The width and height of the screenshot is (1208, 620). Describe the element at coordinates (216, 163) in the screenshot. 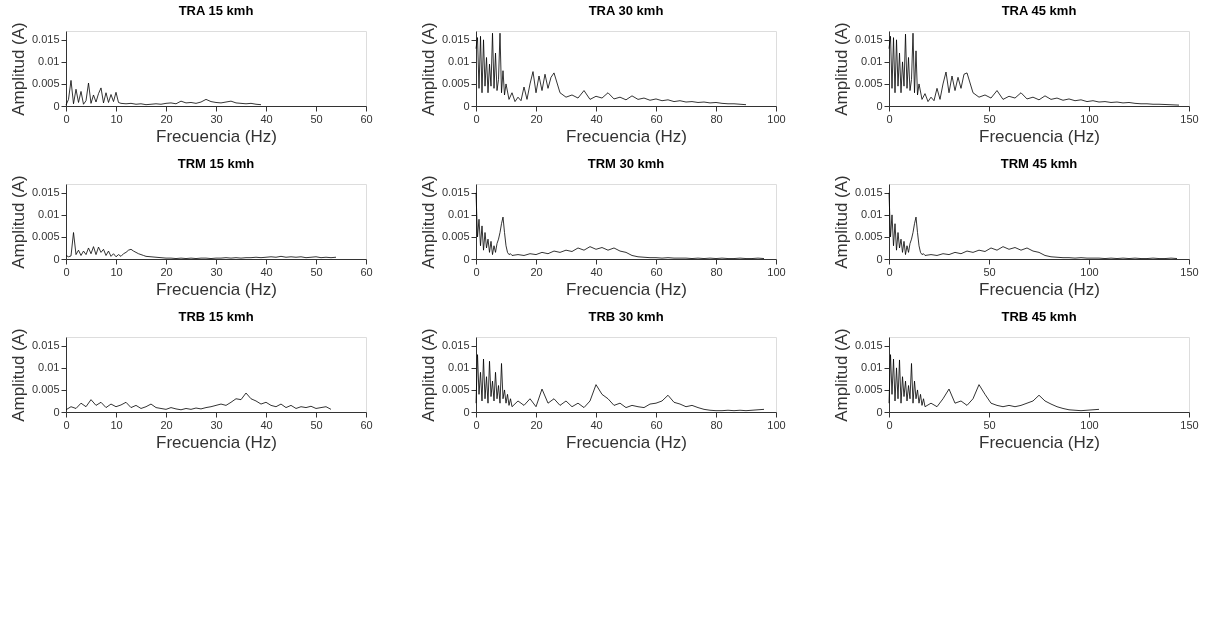

I see `chart-title: TRM 15 kmh` at that location.